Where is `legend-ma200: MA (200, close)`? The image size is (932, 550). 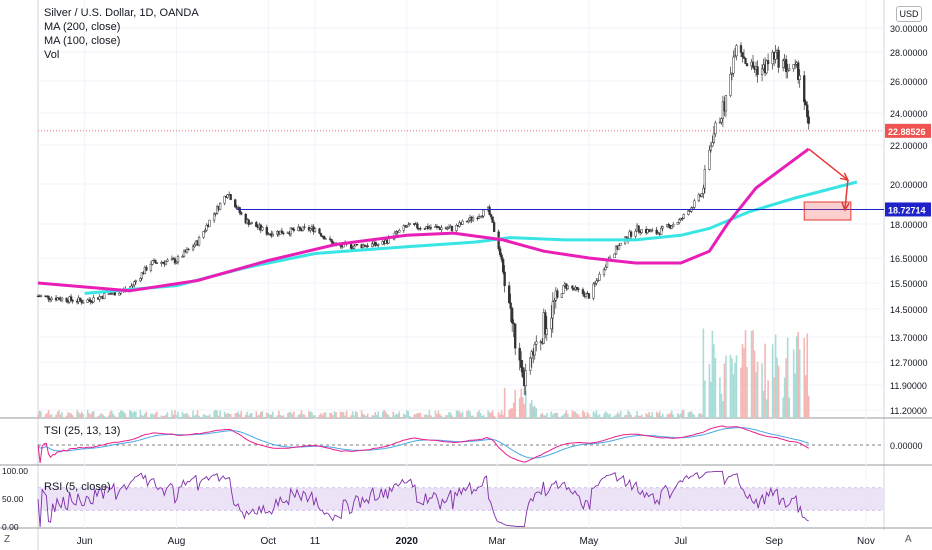 legend-ma200: MA (200, close) is located at coordinates (82, 27).